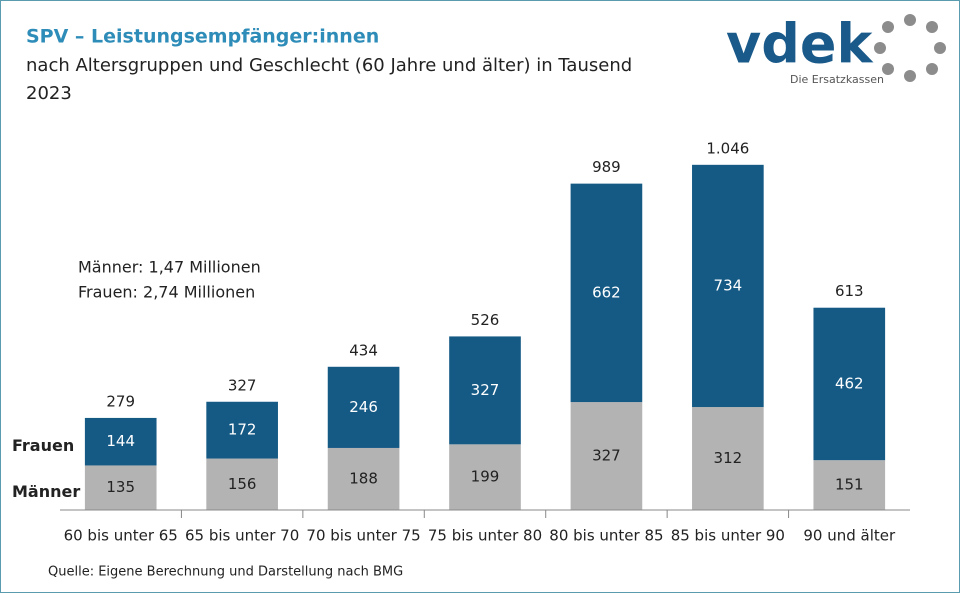  Describe the element at coordinates (910, 48) in the screenshot. I see `logo-ring` at that location.